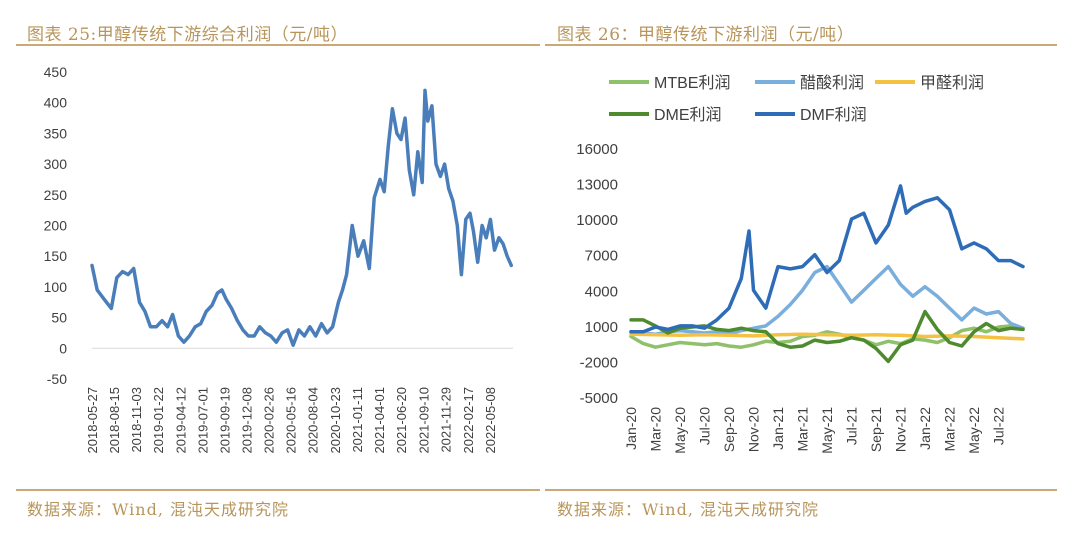 The width and height of the screenshot is (1080, 548). What do you see at coordinates (852, 426) in the screenshot?
I see `x-tick-label: Jul-21` at bounding box center [852, 426].